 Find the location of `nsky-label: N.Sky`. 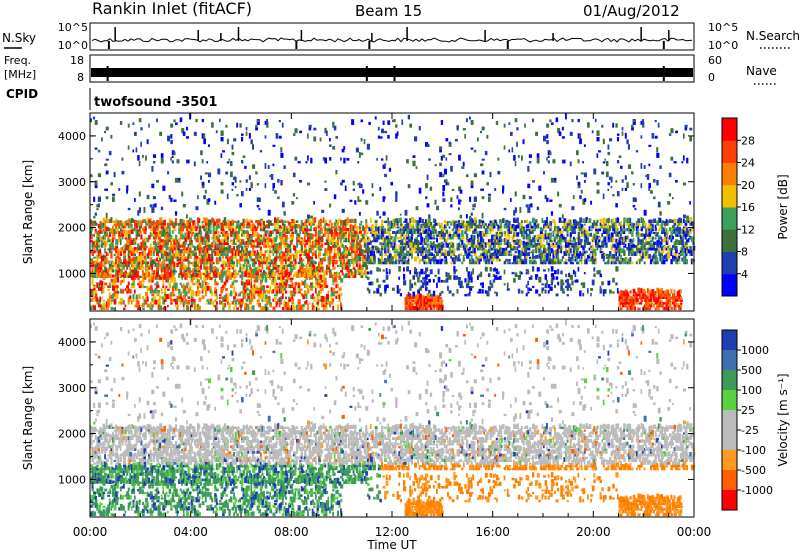

nsky-label: N.Sky is located at coordinates (19, 38).